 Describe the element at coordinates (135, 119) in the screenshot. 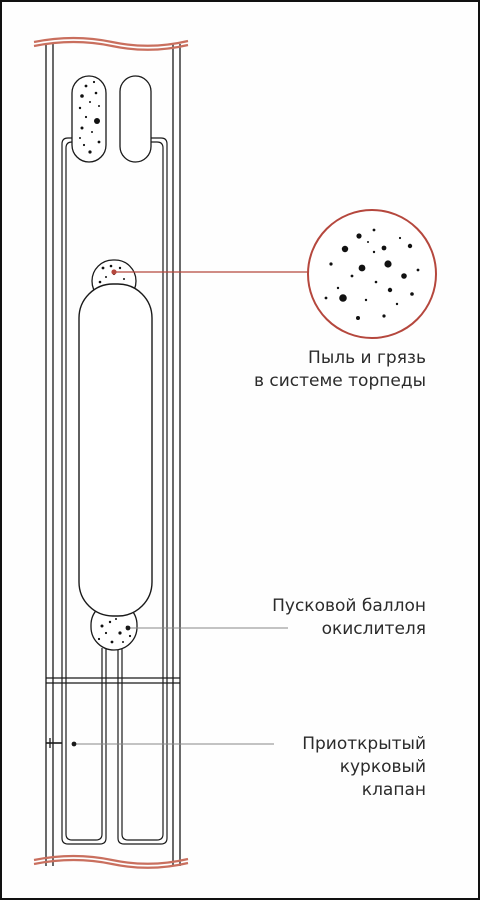

I see `empty-capsule` at that location.